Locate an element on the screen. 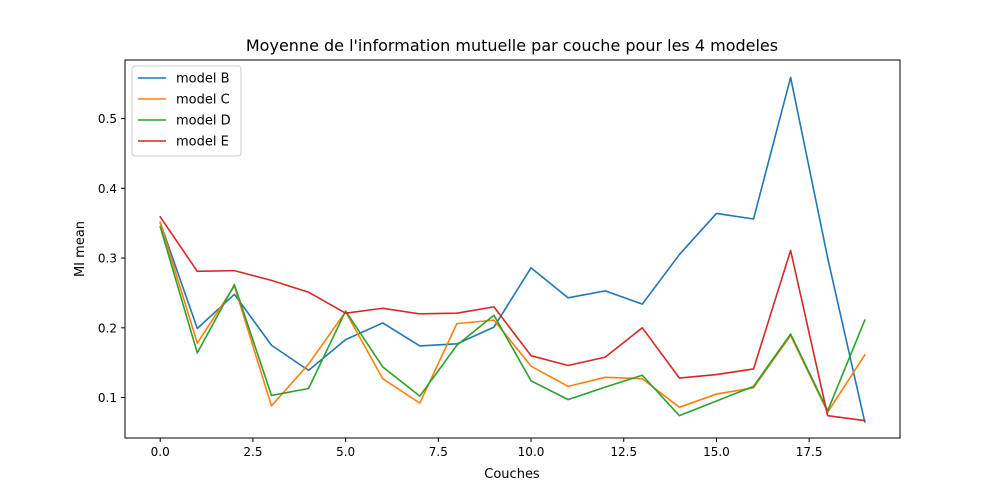  x-tick-label: 7.5 is located at coordinates (438, 452).